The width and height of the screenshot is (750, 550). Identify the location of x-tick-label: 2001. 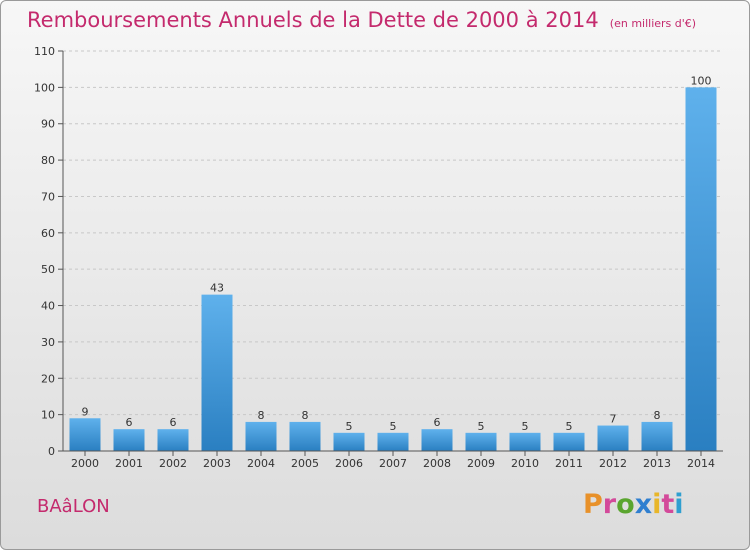
(129, 463).